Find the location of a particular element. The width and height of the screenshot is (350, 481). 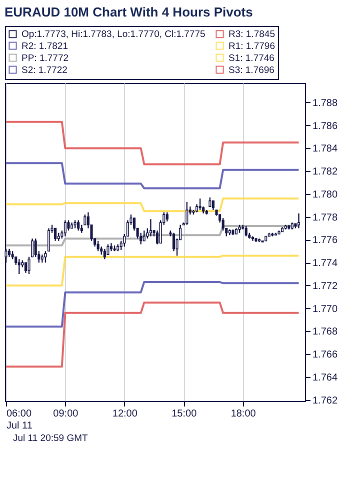

y-tick-label: 1.770 is located at coordinates (325, 309).